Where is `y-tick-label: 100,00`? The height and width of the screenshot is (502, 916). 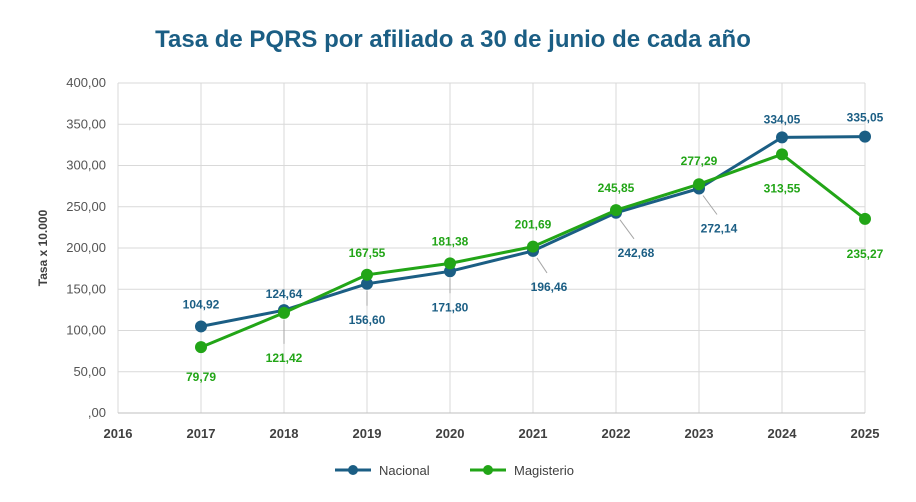
y-tick-label: 100,00 is located at coordinates (86, 330).